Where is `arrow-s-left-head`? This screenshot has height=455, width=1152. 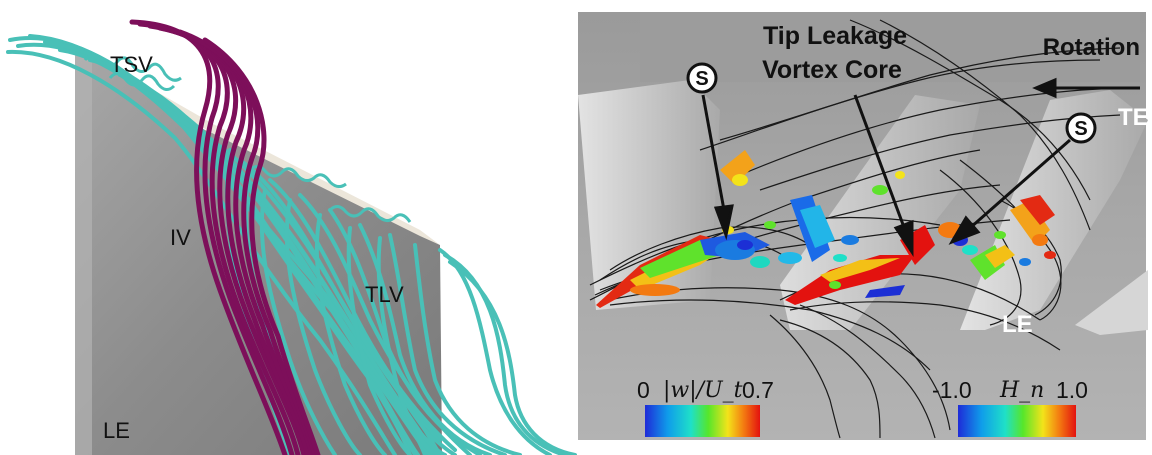 arrow-s-left-head is located at coordinates (723, 222).